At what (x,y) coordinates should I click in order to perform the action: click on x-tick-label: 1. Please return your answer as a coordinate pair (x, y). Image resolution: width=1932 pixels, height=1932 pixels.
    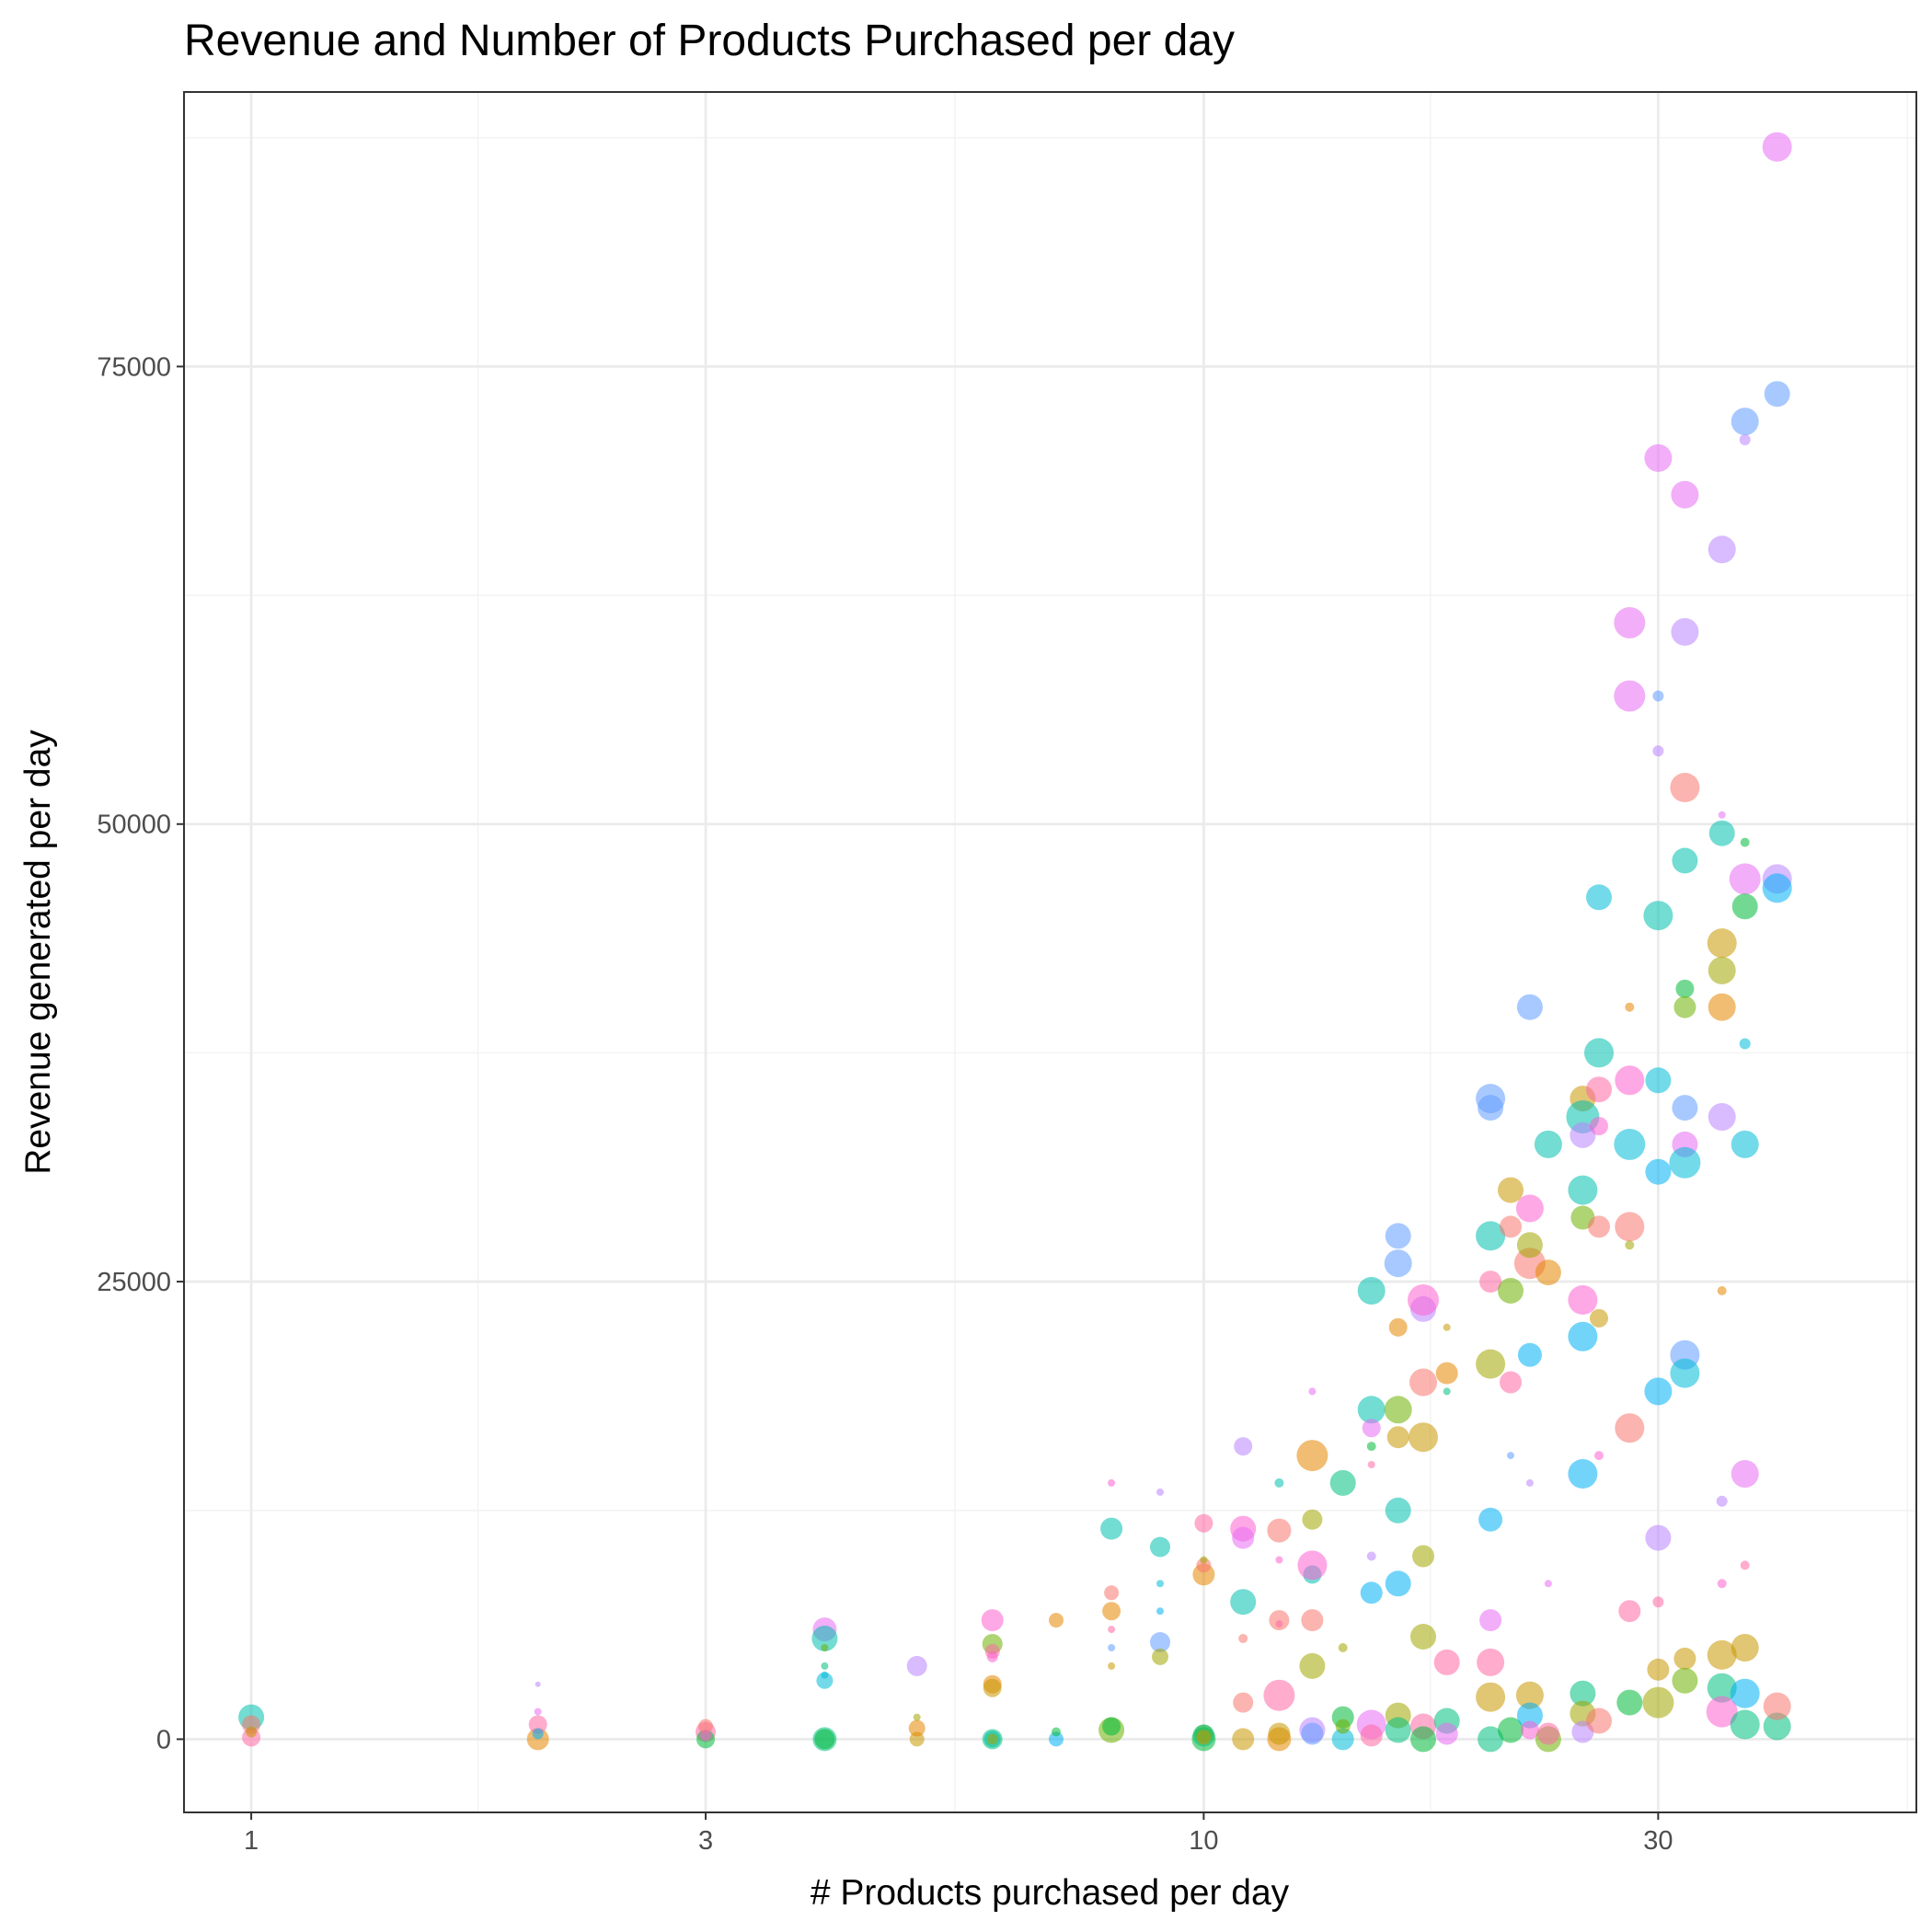
    Looking at the image, I should click on (252, 1841).